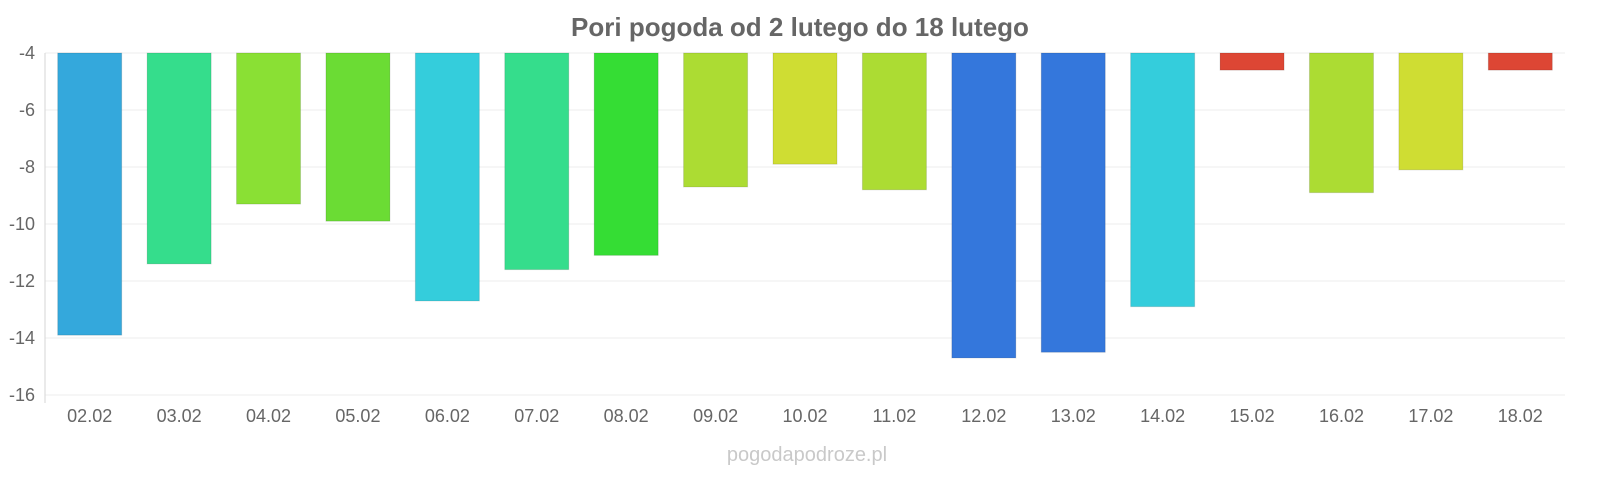  Describe the element at coordinates (358, 137) in the screenshot. I see `bar-05.02` at that location.